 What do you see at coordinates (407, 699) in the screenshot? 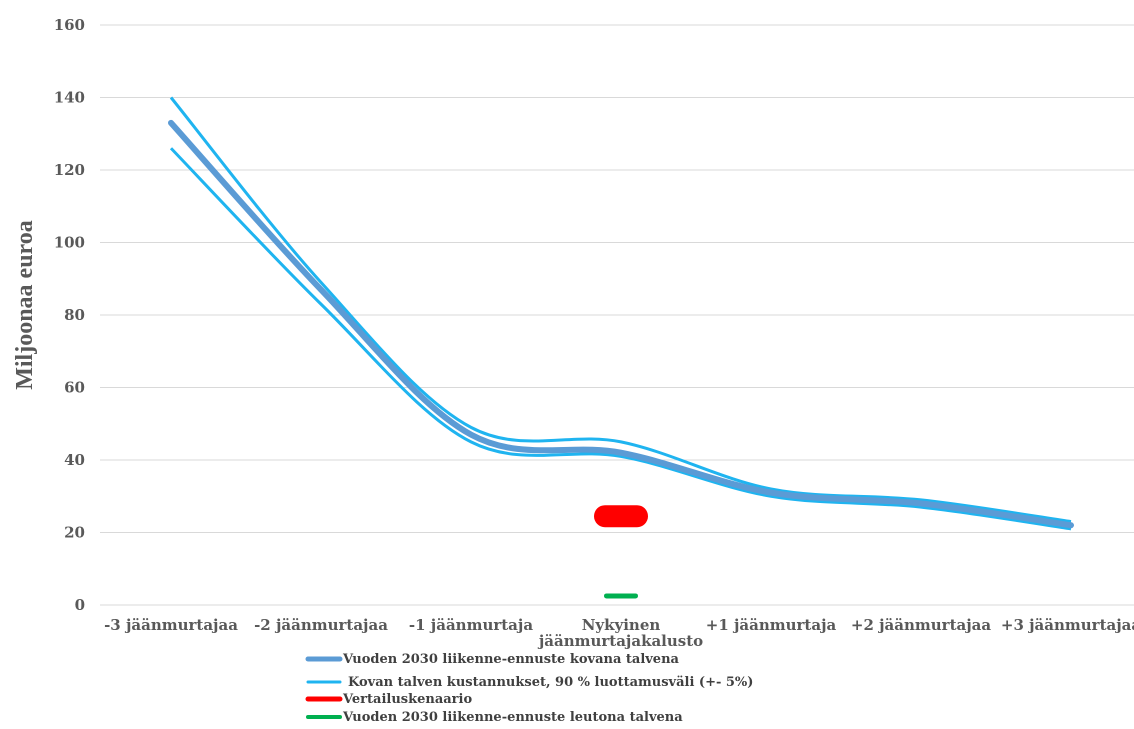
I see `legend-label: Vertailuskenaario` at bounding box center [407, 699].